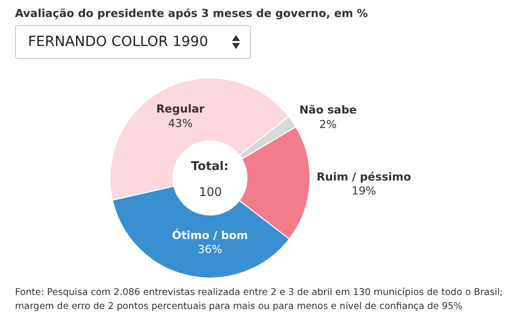  Describe the element at coordinates (210, 192) in the screenshot. I see `text: 100` at that location.